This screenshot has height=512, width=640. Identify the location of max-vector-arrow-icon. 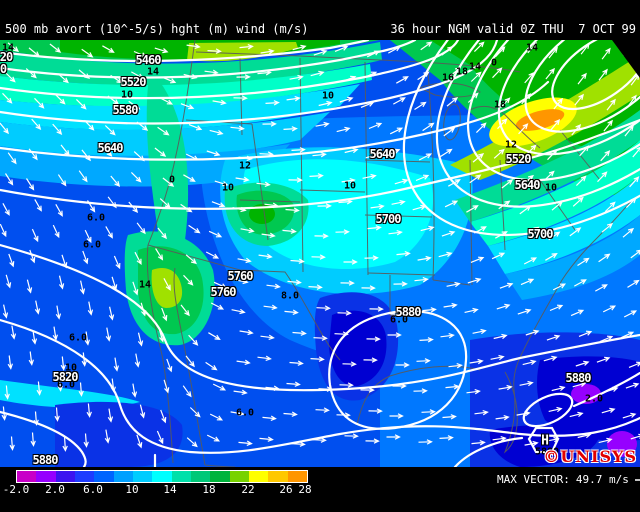
(637, 479).